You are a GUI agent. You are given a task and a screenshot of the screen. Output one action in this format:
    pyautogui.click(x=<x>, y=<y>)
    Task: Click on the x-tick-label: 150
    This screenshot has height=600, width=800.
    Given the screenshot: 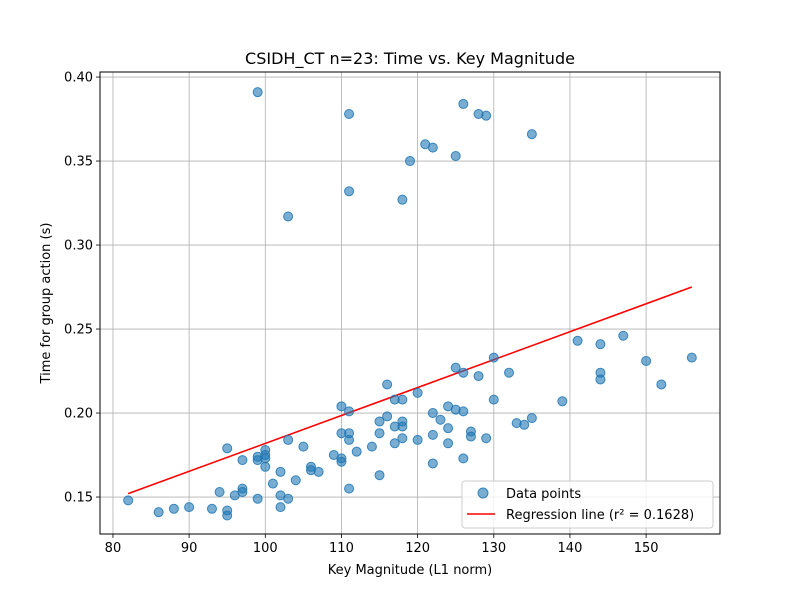 What is the action you would take?
    pyautogui.click(x=646, y=548)
    